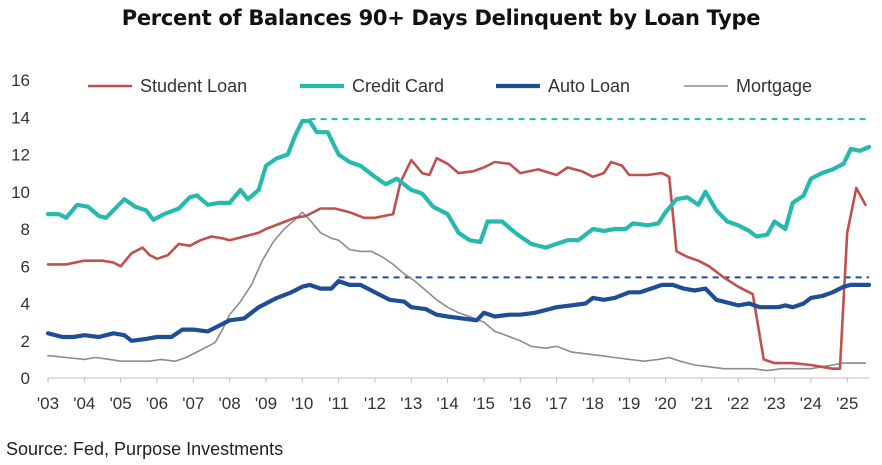 The image size is (882, 465). I want to click on x-tick-label: '22, so click(738, 403).